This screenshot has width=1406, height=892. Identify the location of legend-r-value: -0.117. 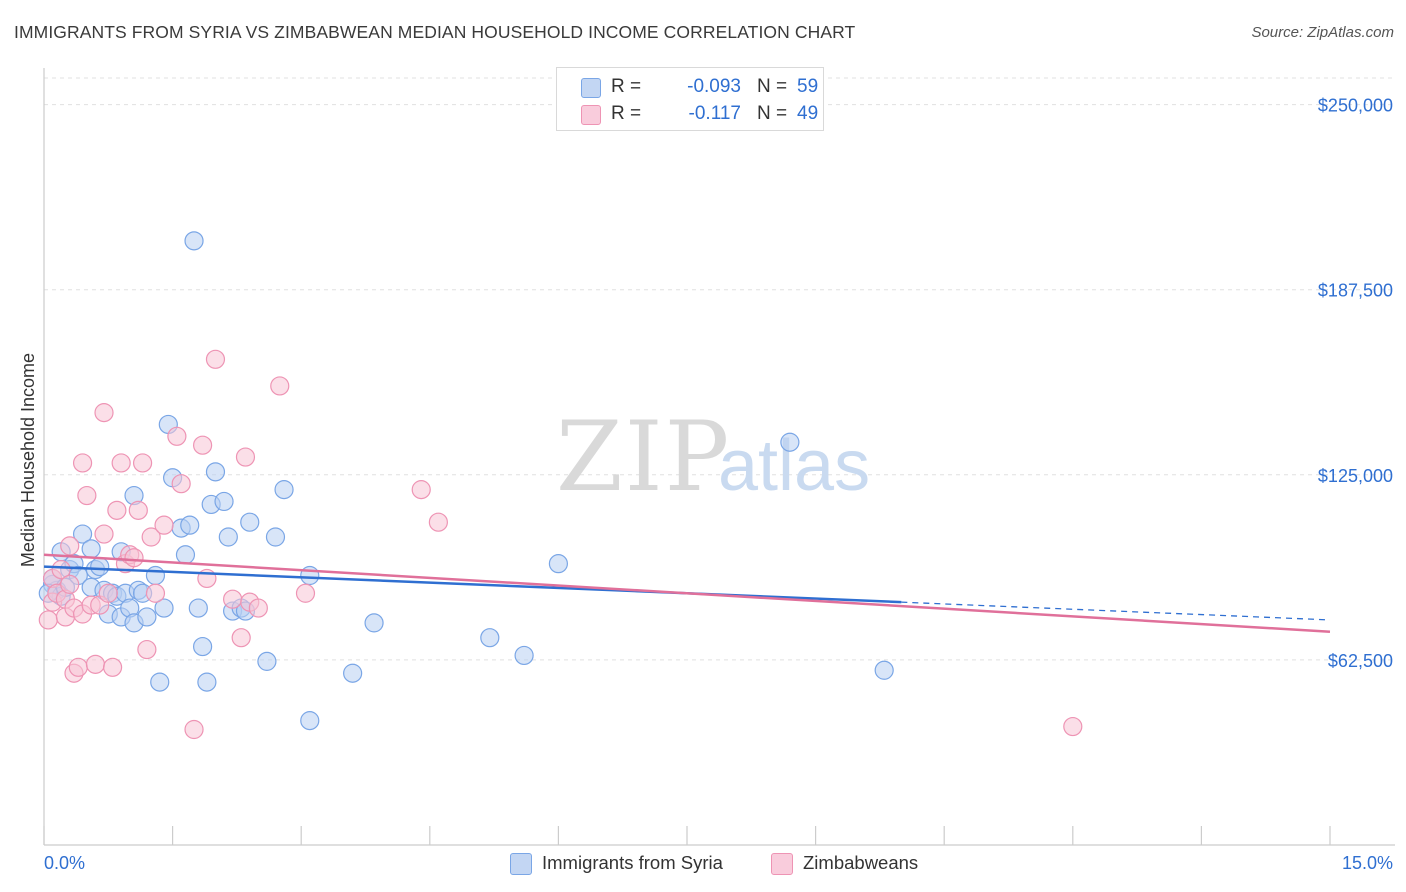
(714, 113).